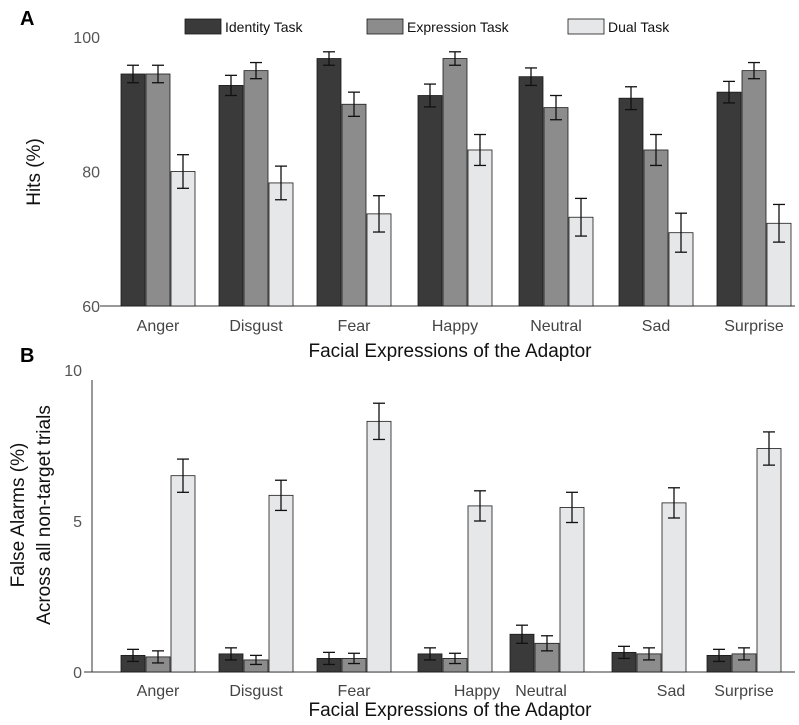  What do you see at coordinates (27, 19) in the screenshot?
I see `panel-a-letter: A` at bounding box center [27, 19].